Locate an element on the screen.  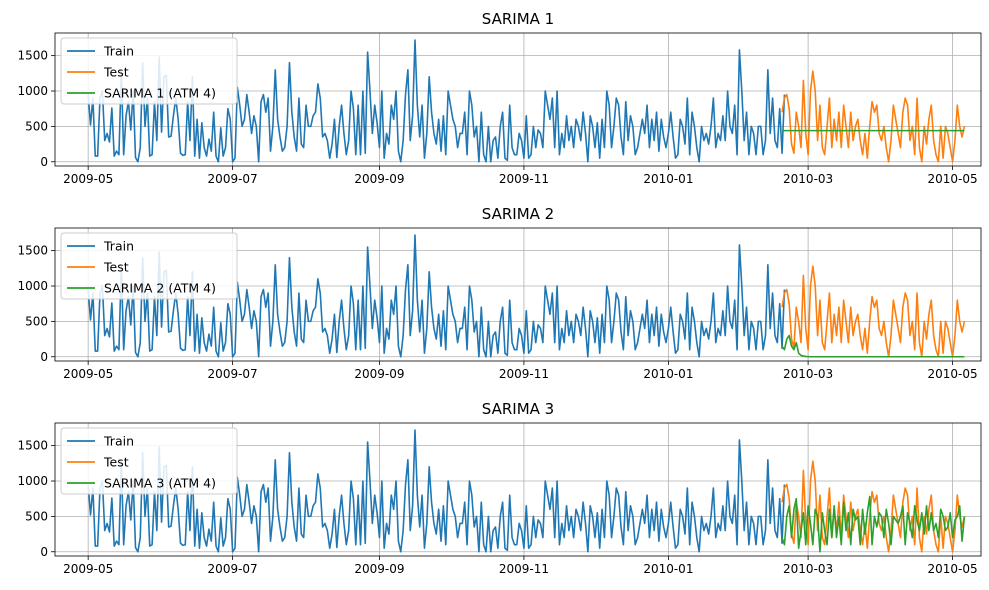
legend: Train Test SARIMA 2 (ATM 4) is located at coordinates (149, 266).